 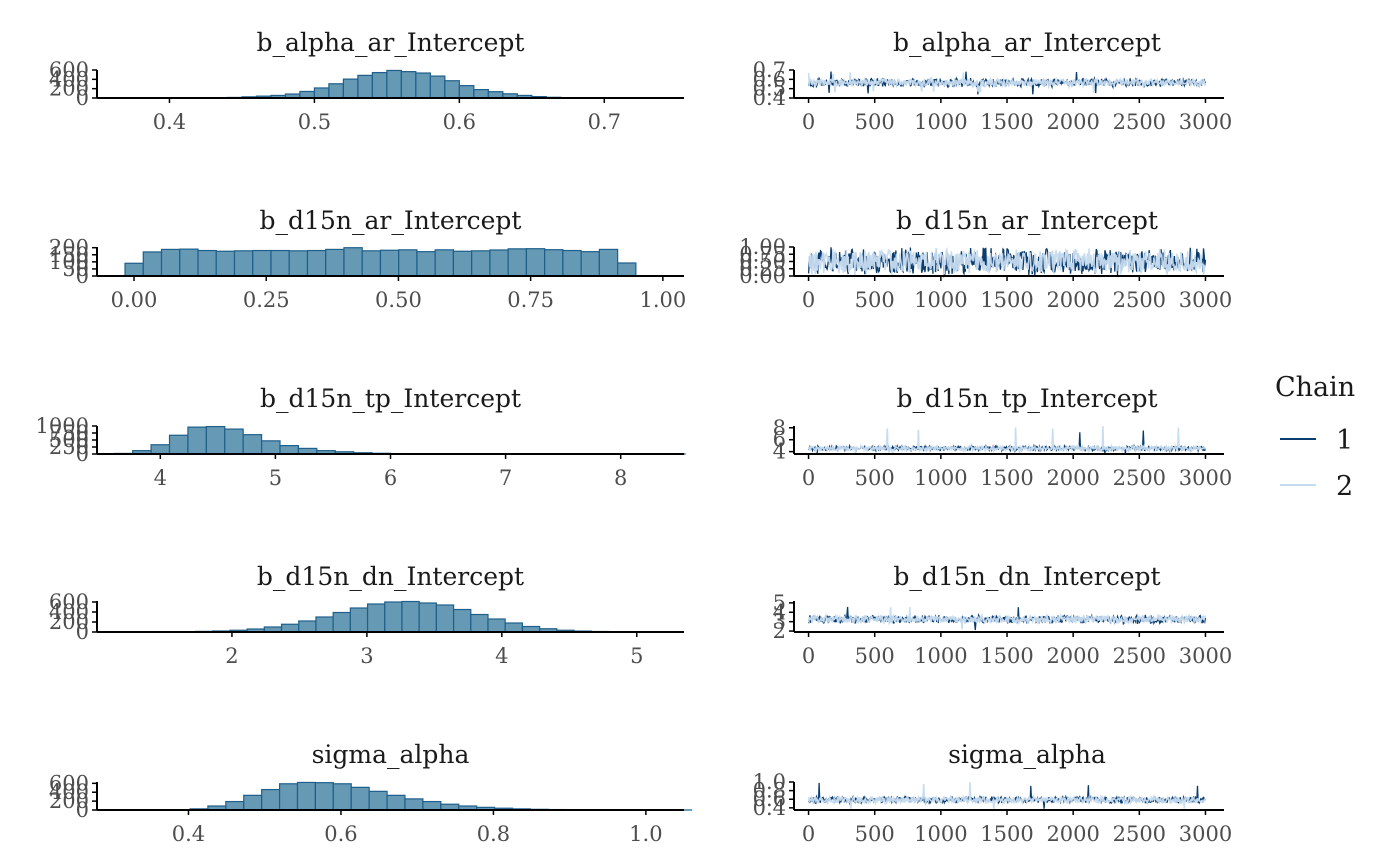 What do you see at coordinates (604, 122) in the screenshot?
I see `x-tick-label: 0.7` at bounding box center [604, 122].